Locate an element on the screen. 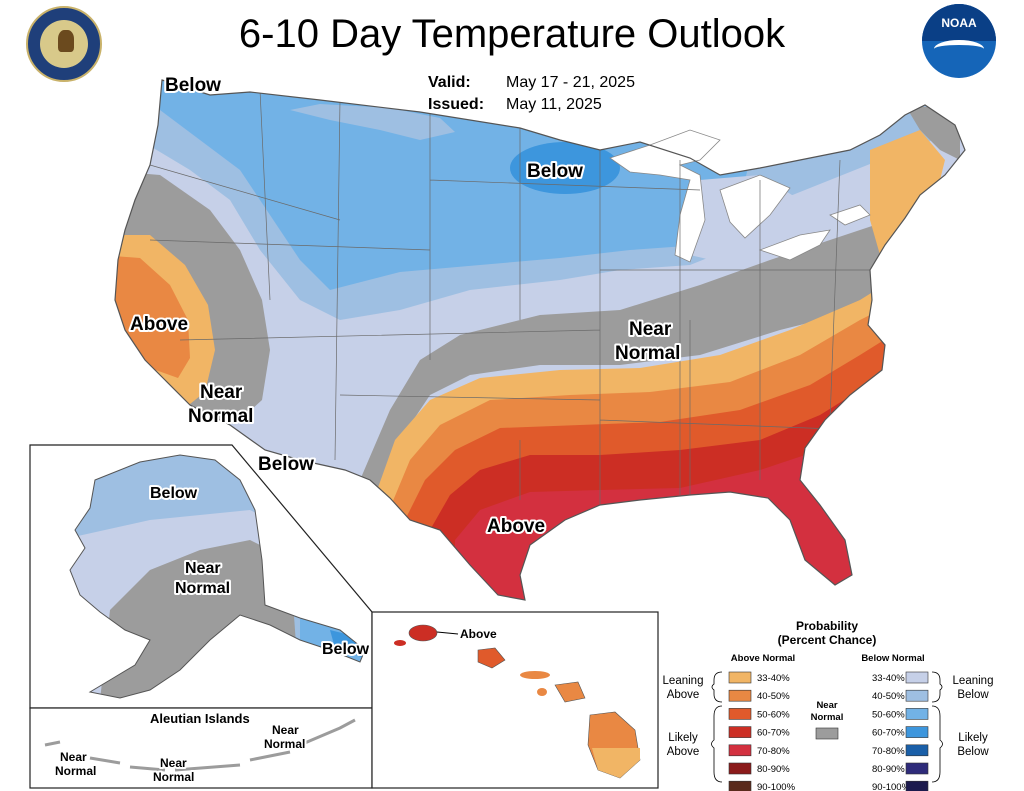  label-near-ohio-1: Near is located at coordinates (650, 329).